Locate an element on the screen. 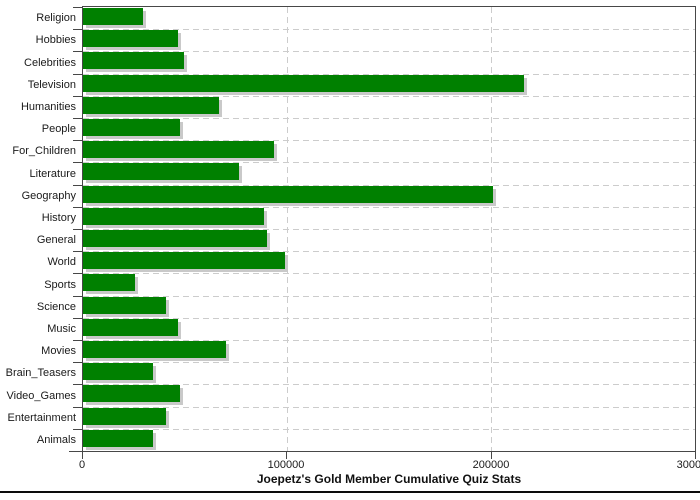  category-label: Science is located at coordinates (56, 306).